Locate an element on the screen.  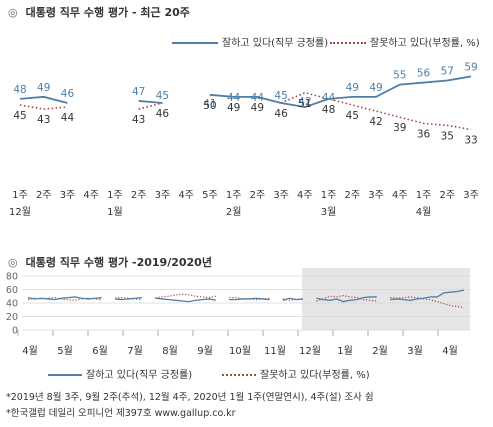
bottom-x-month-label: 11월 is located at coordinates (275, 351).